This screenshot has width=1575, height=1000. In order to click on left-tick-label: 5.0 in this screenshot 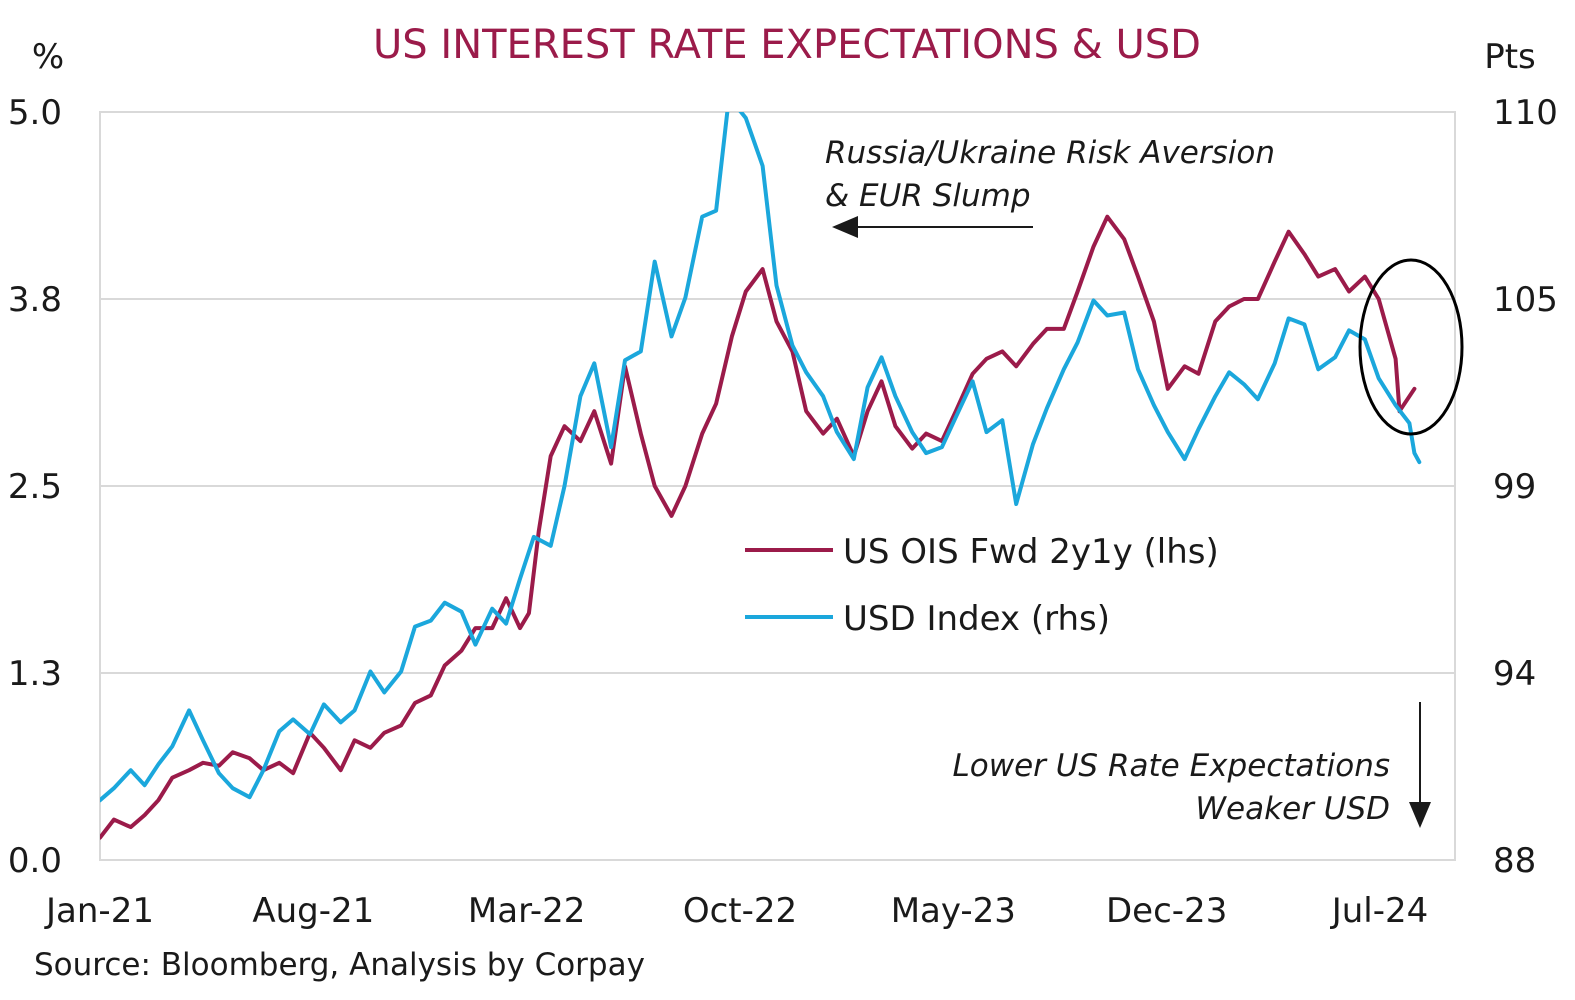, I will do `click(35, 113)`.